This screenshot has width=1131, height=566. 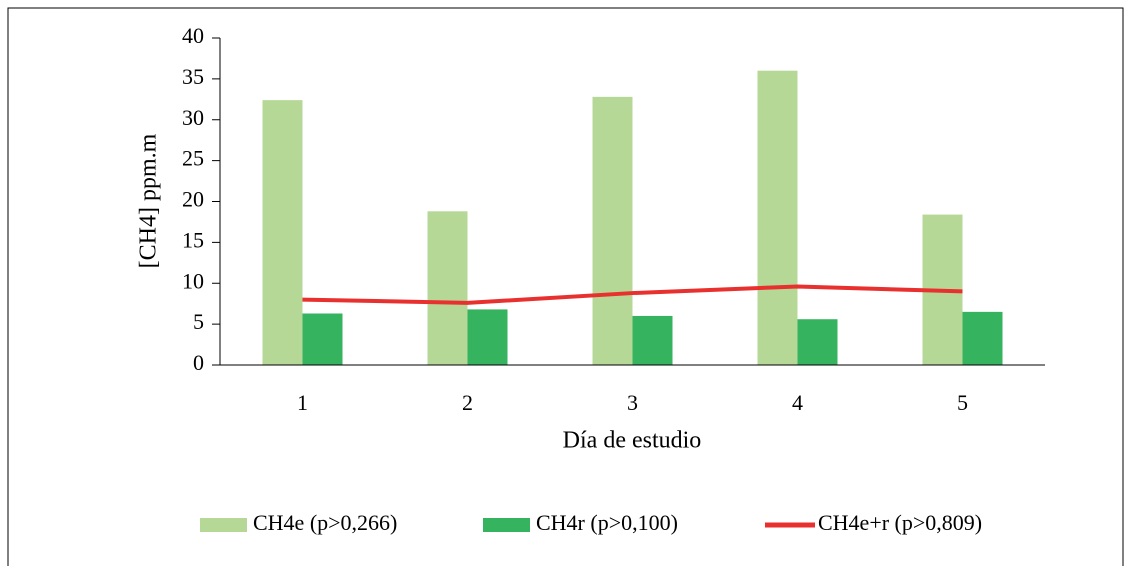 What do you see at coordinates (149, 200) in the screenshot?
I see `y-axis-label: [CH4] ppm.m` at bounding box center [149, 200].